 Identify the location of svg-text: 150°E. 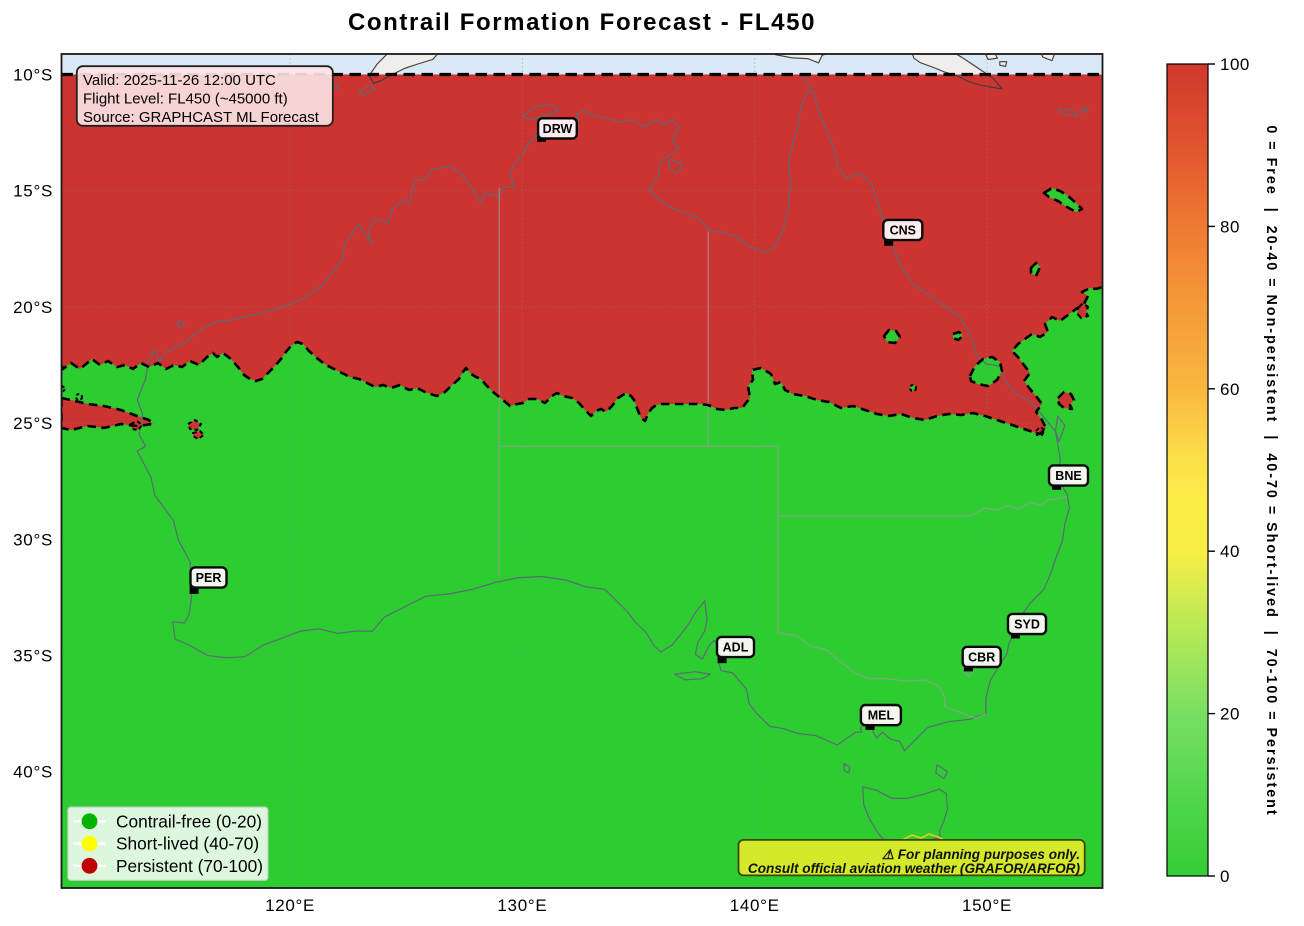
(987, 905).